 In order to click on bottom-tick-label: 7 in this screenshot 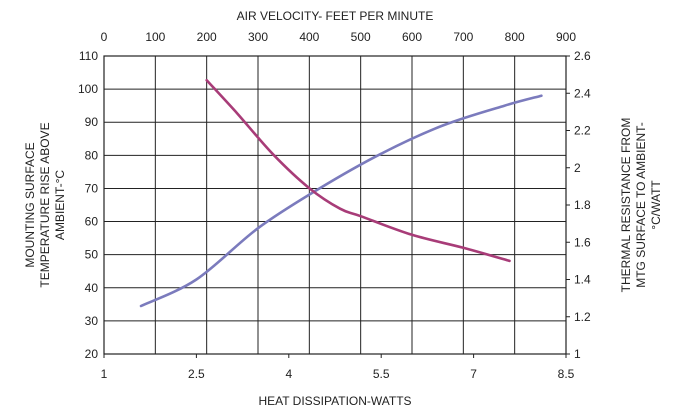, I will do `click(473, 374)`.